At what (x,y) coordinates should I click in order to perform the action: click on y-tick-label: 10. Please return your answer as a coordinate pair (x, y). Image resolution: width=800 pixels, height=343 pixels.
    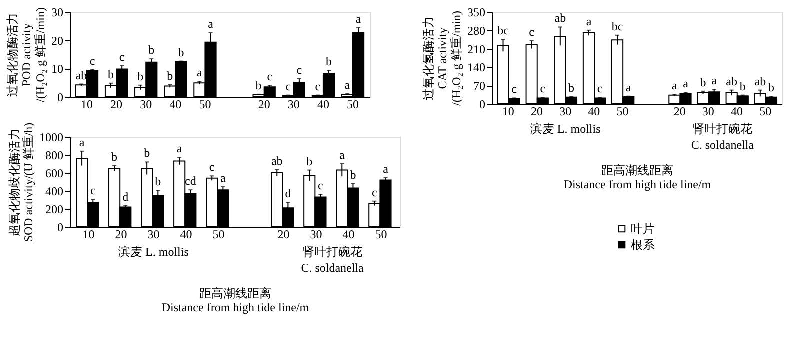
    Looking at the image, I should click on (58, 69).